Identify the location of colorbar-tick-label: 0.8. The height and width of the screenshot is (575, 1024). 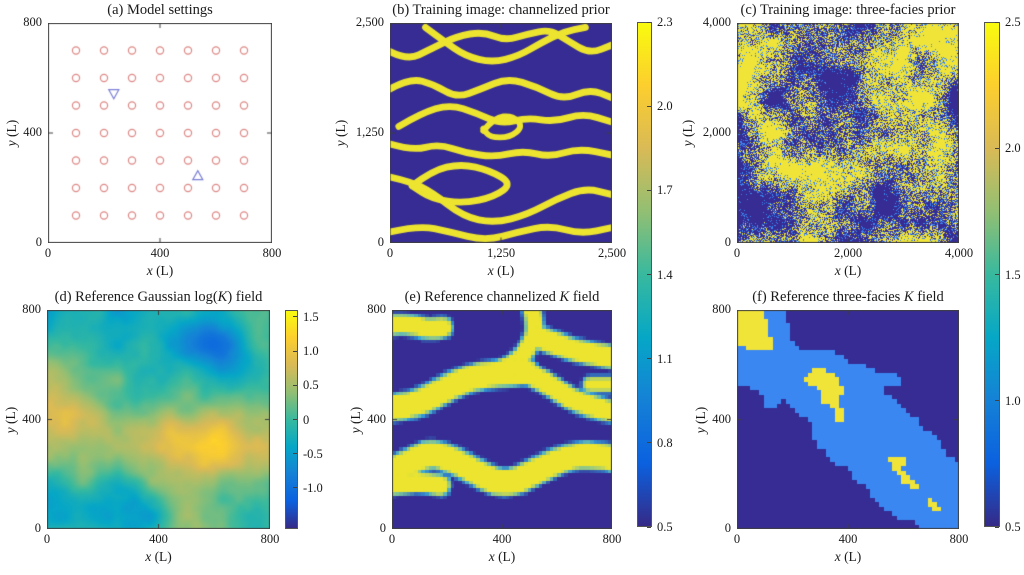
(665, 442).